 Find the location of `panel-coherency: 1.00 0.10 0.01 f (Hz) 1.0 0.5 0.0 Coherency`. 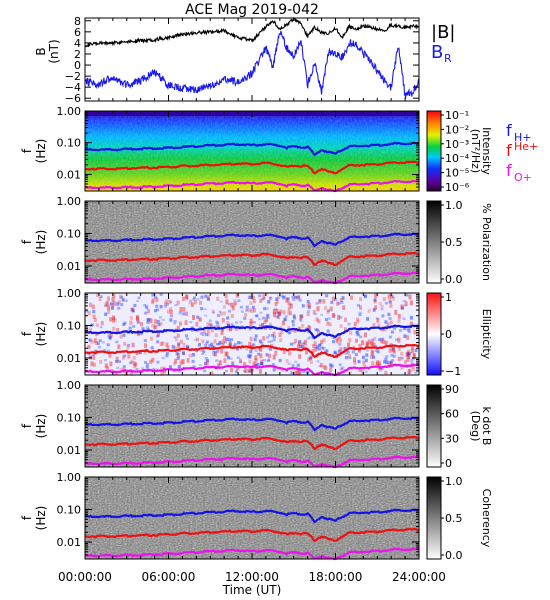

panel-coherency: 1.00 0.10 0.01 f (Hz) 1.0 0.5 0.0 Coherency is located at coordinates (256, 516).